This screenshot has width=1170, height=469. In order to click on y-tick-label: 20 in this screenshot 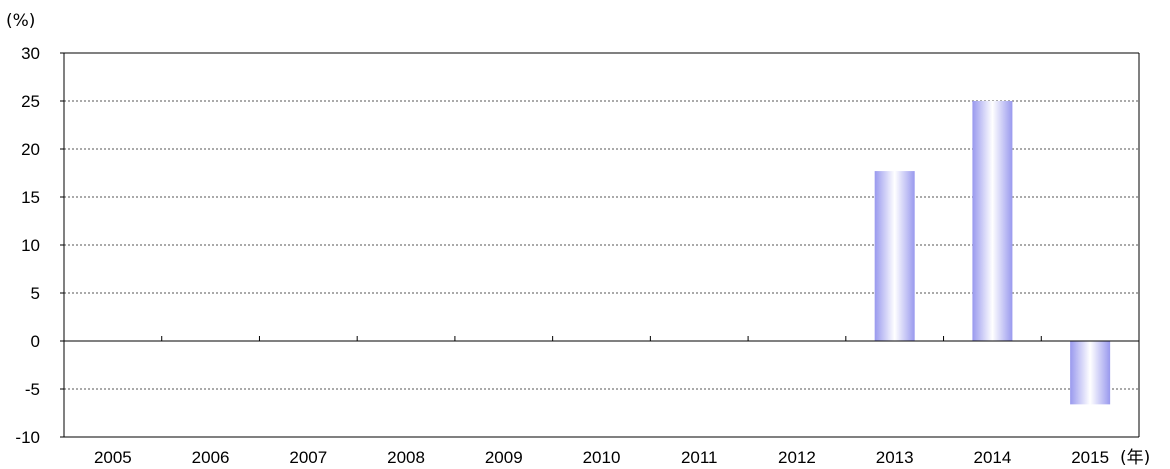, I will do `click(30, 149)`.